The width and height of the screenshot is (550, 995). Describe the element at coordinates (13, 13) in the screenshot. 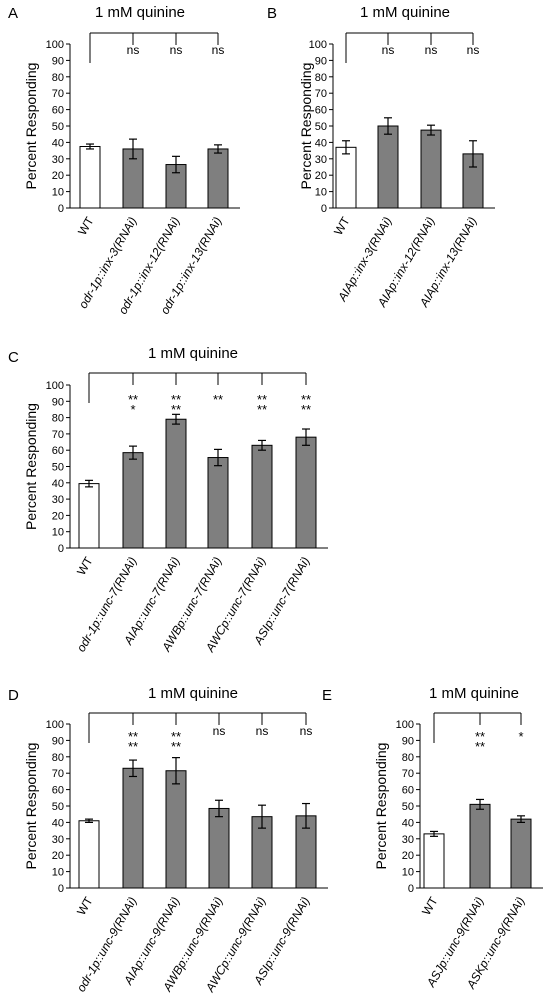

I see `panel-a-letter: A` at that location.